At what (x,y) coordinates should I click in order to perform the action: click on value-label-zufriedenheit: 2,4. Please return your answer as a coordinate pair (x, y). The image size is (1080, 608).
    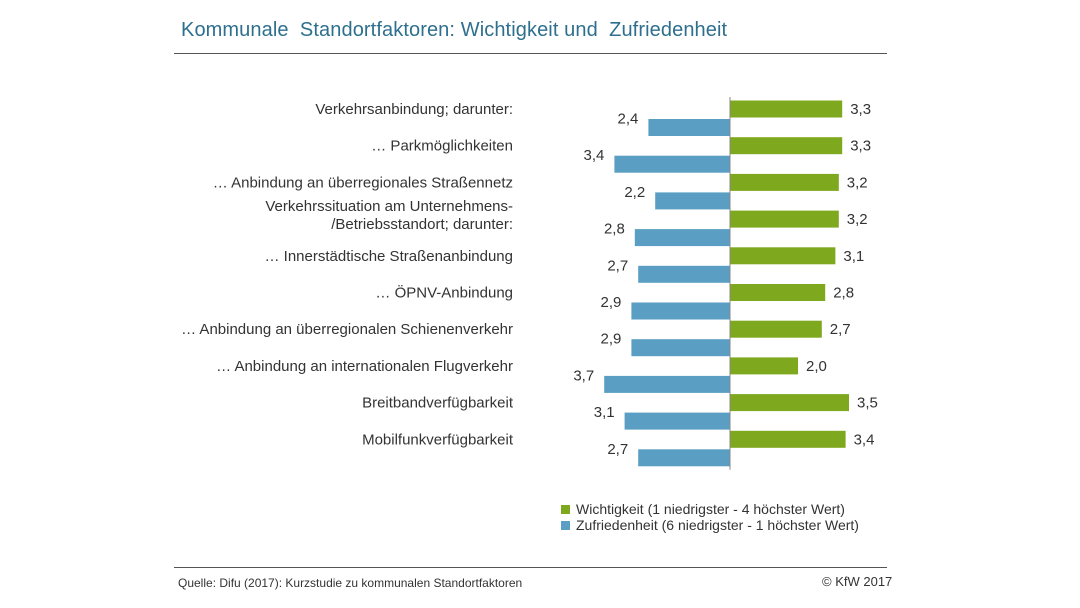
    Looking at the image, I should click on (628, 119).